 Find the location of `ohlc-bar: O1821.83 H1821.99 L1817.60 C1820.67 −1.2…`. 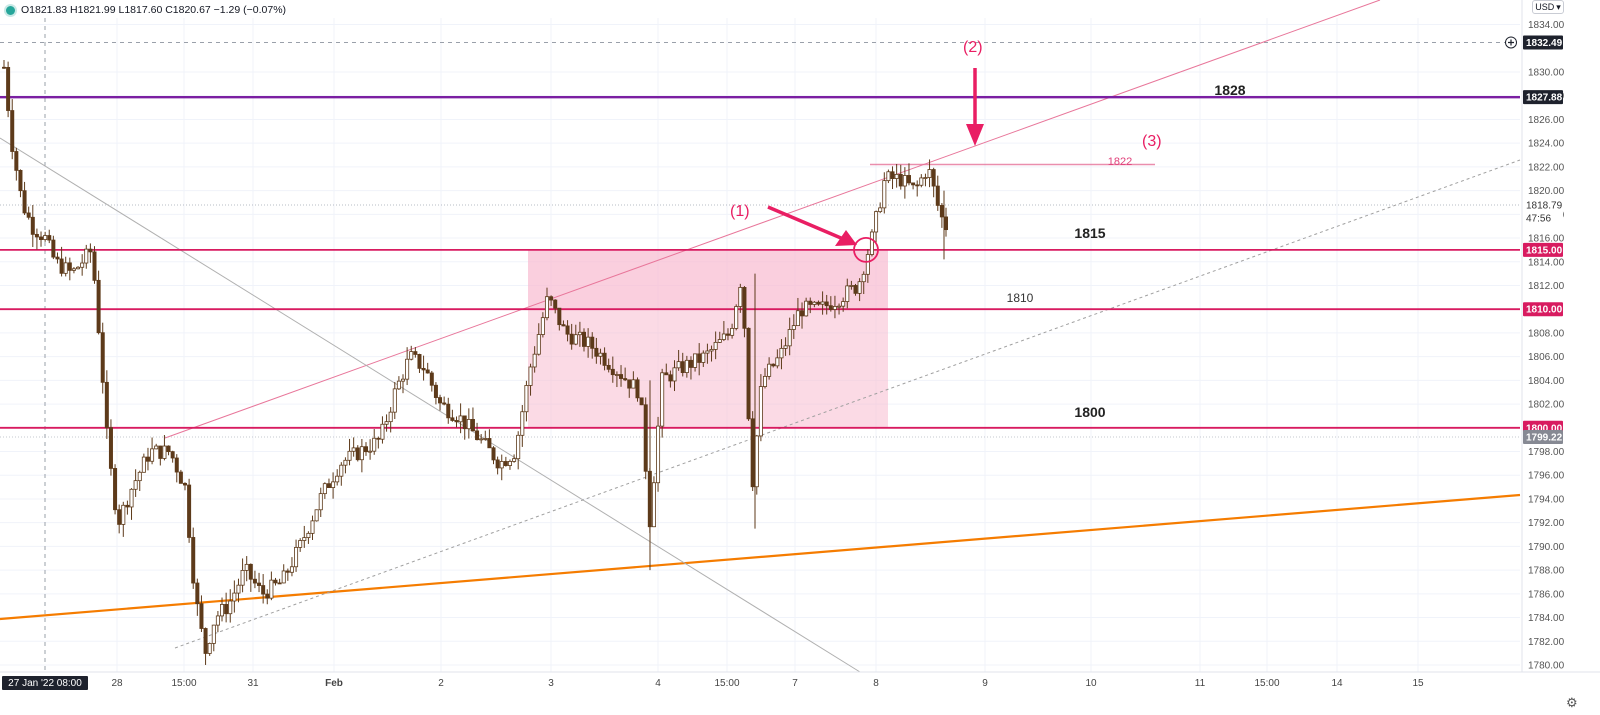

ohlc-bar: O1821.83 H1821.99 L1817.60 C1820.67 −1.2… is located at coordinates (145, 10).